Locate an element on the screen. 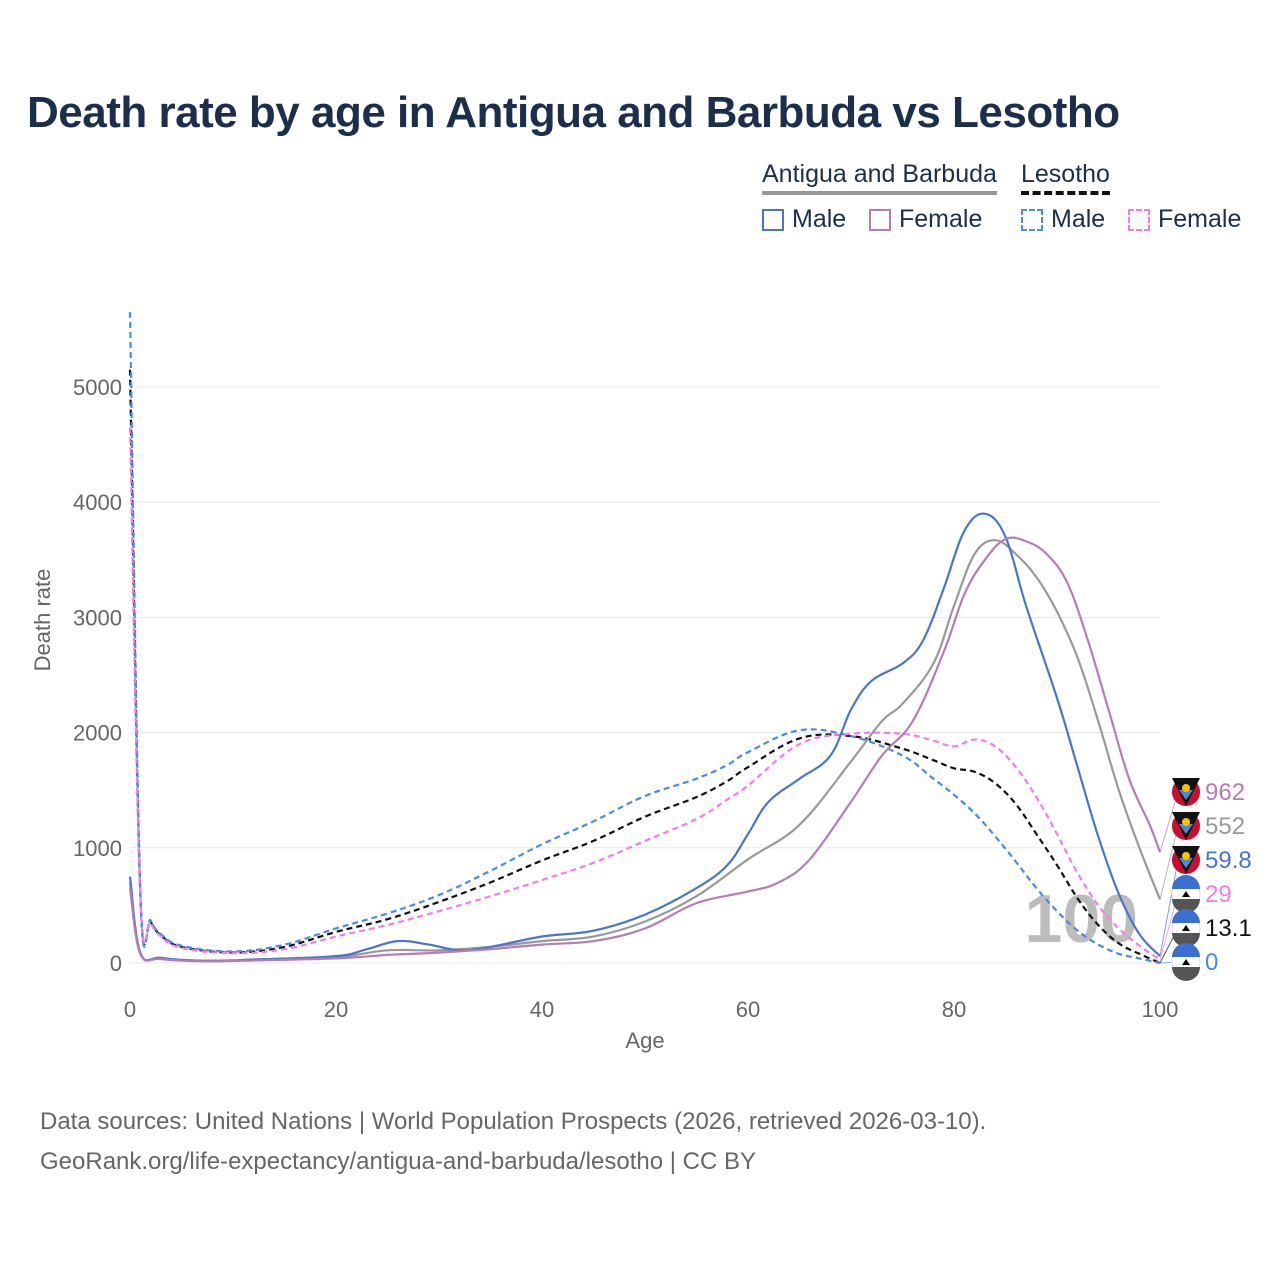 The height and width of the screenshot is (1280, 1280). y-tick-label: 3000 is located at coordinates (97, 617).